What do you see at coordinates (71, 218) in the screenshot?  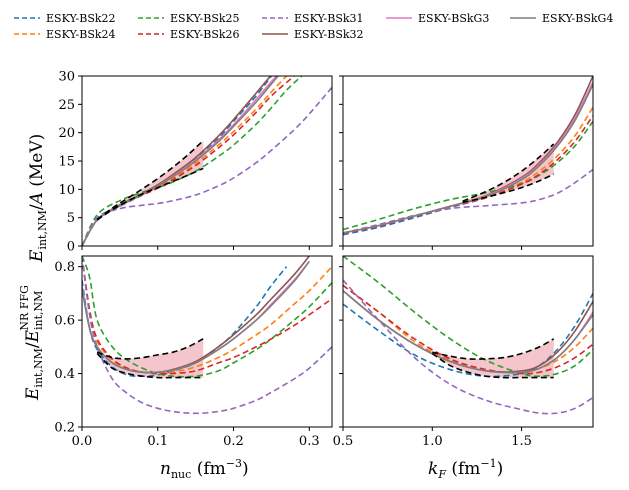 I see `y-tick-label: 5` at bounding box center [71, 218].